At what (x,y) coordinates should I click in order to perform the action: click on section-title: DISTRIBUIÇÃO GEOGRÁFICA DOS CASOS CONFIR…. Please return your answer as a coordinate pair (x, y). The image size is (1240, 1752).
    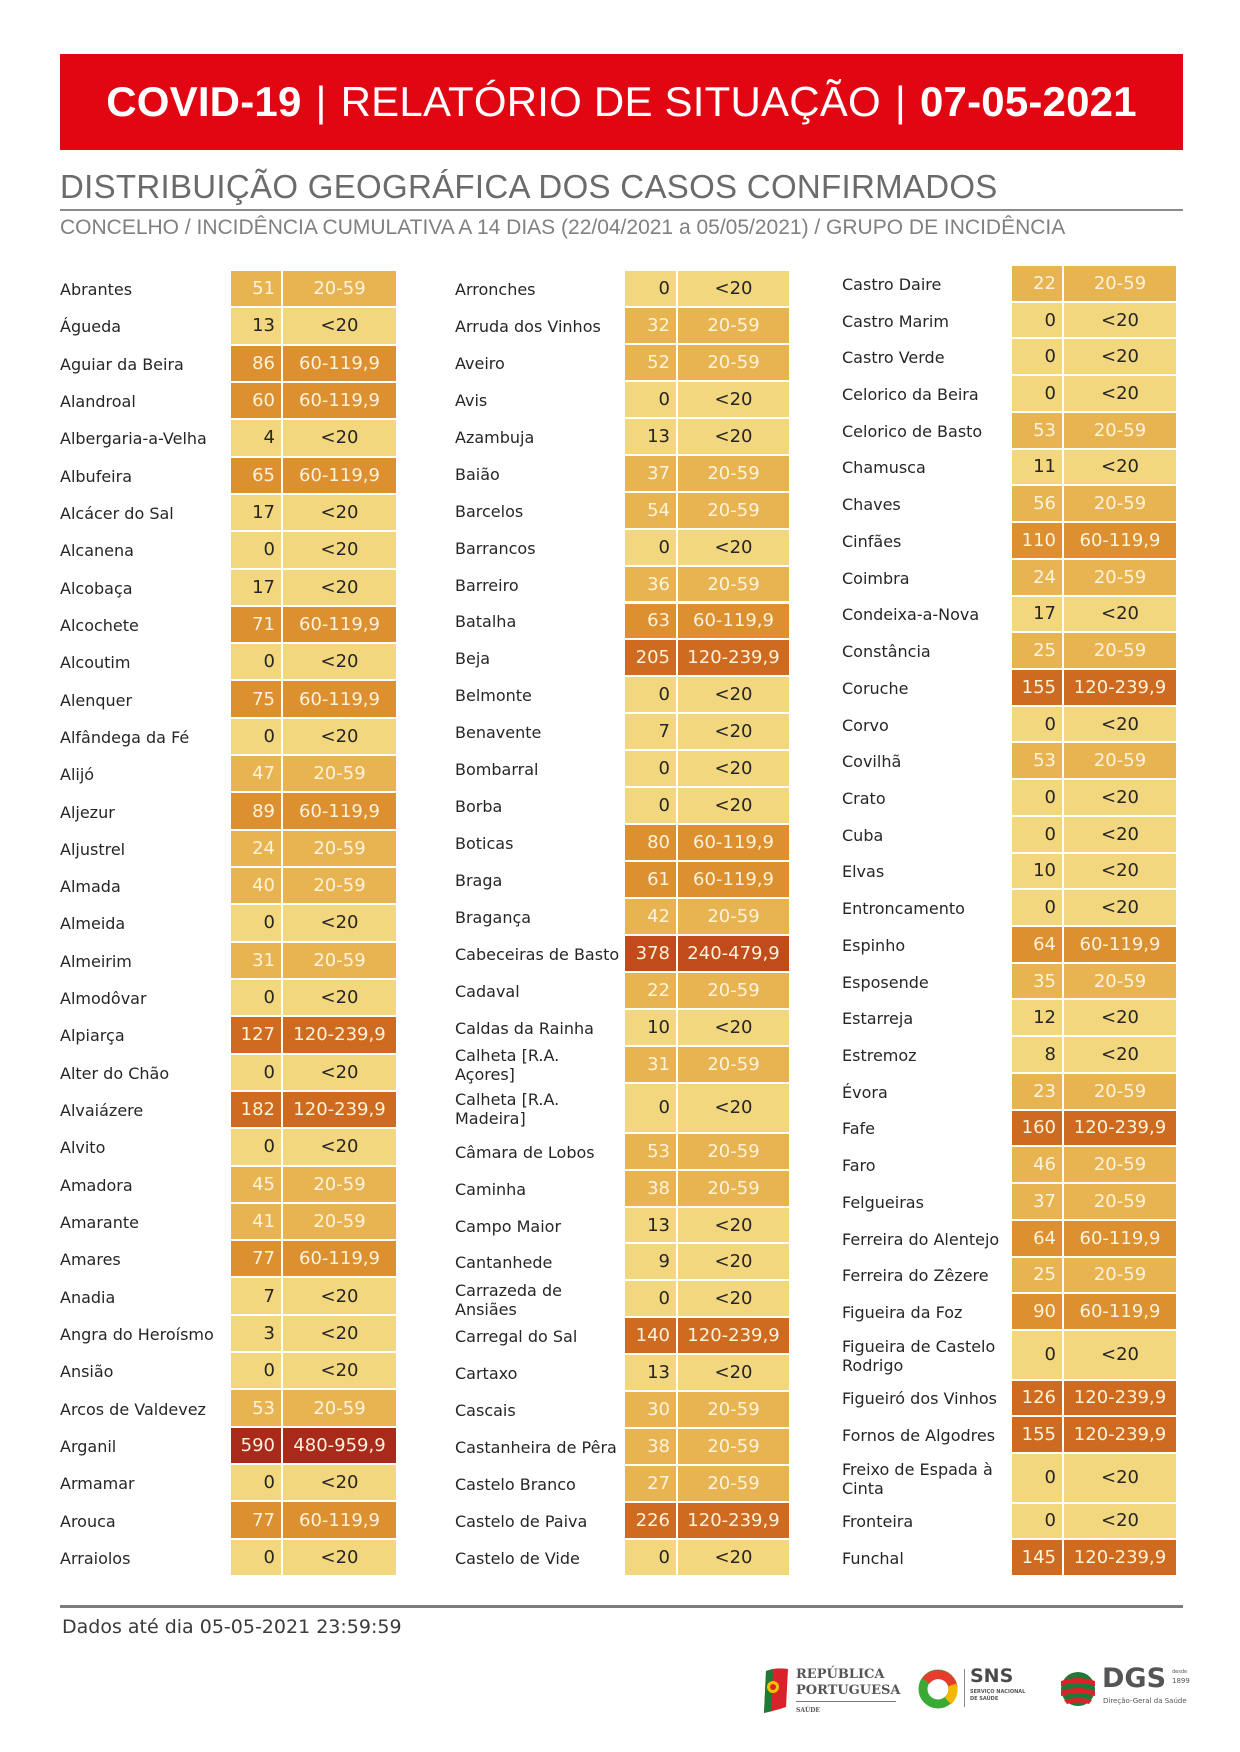
    Looking at the image, I should click on (529, 186).